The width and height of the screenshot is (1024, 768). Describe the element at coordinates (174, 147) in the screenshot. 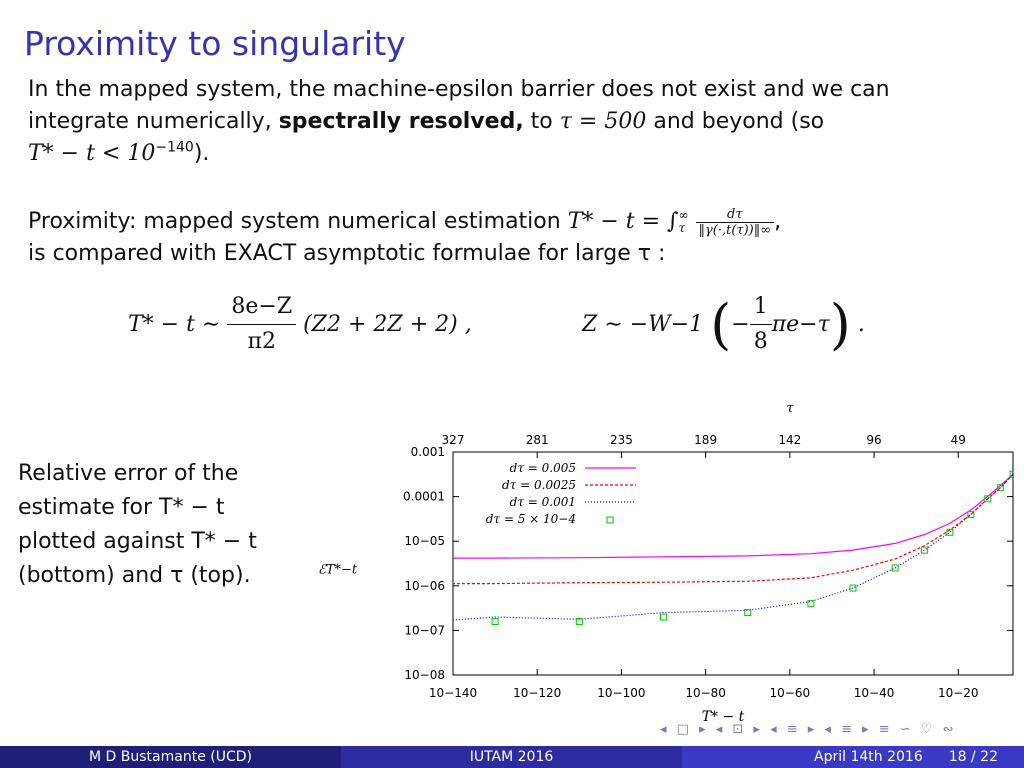

I see `exp-140: −140` at that location.